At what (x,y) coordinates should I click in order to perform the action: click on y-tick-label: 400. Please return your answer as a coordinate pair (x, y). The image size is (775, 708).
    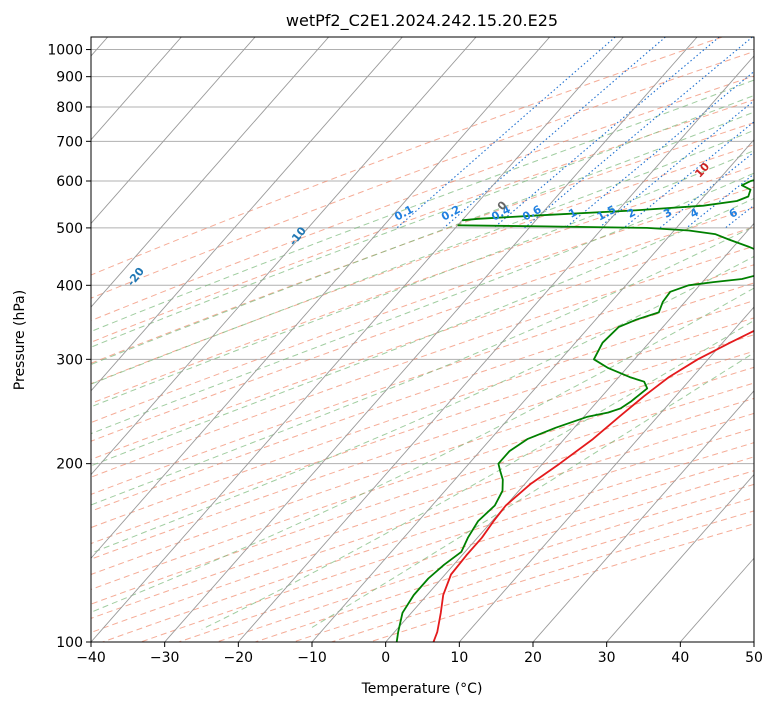
    Looking at the image, I should click on (69, 286).